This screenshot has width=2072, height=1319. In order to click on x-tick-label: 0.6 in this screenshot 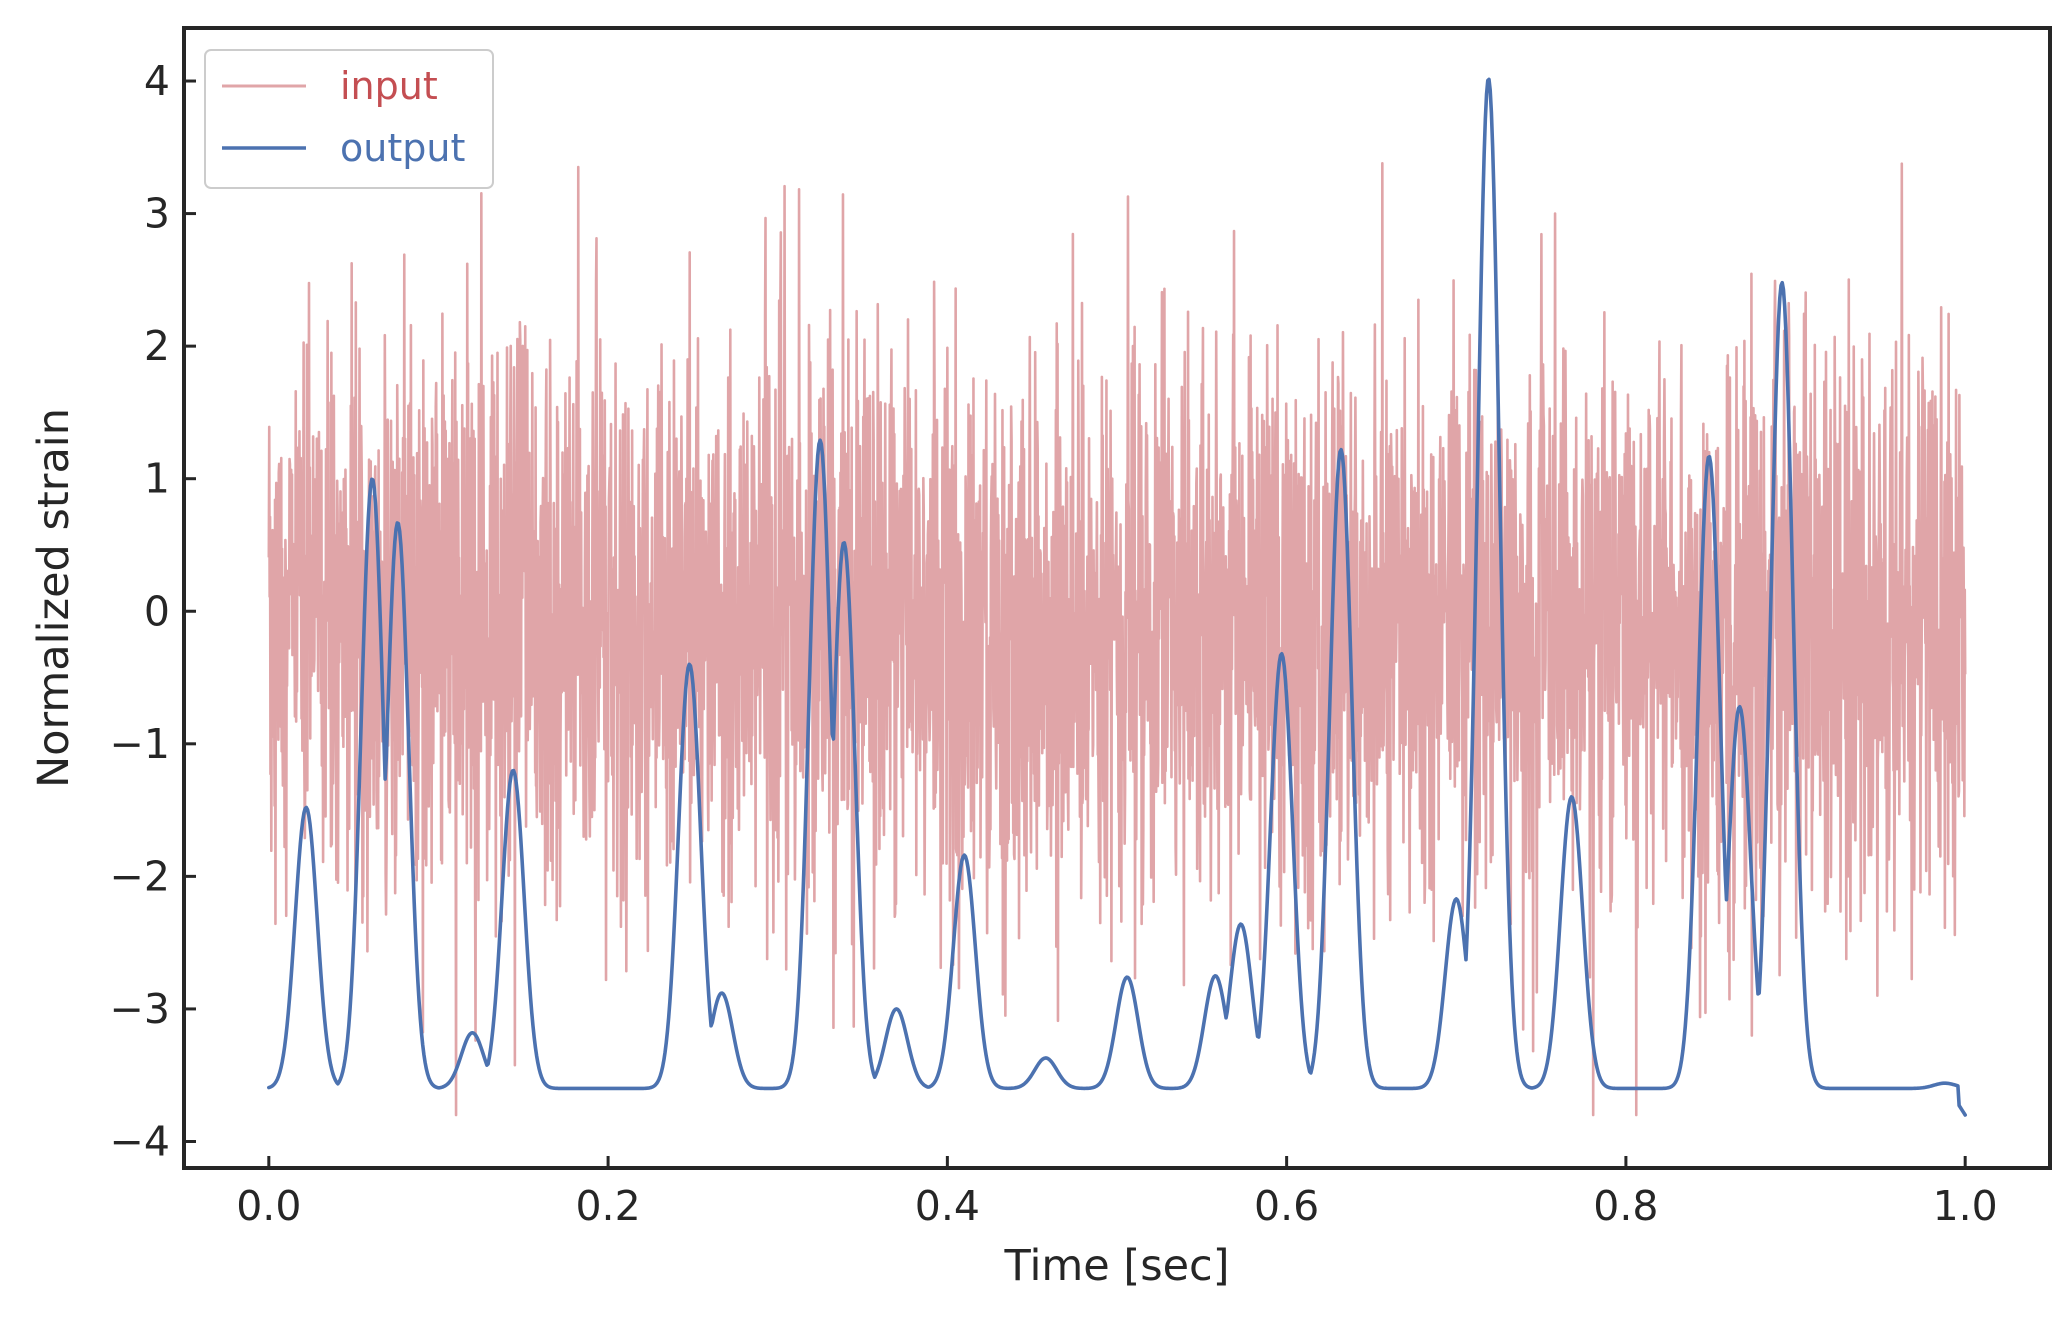, I will do `click(1286, 1206)`.